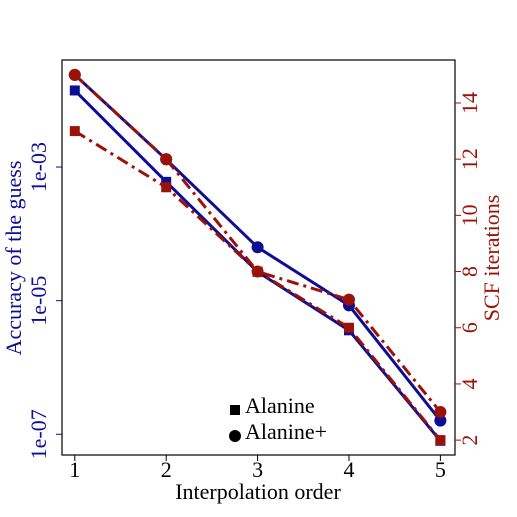  Describe the element at coordinates (469, 103) in the screenshot. I see `y2-tick-label: 14` at that location.